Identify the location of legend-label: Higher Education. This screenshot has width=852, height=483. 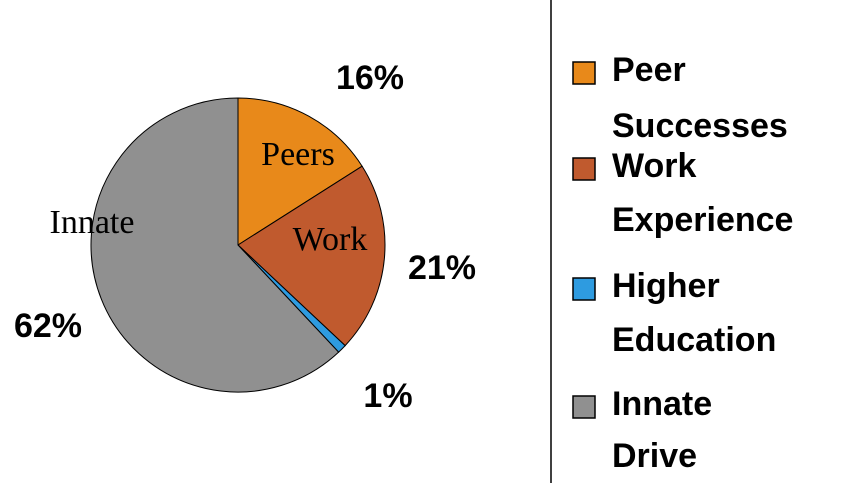
(694, 313).